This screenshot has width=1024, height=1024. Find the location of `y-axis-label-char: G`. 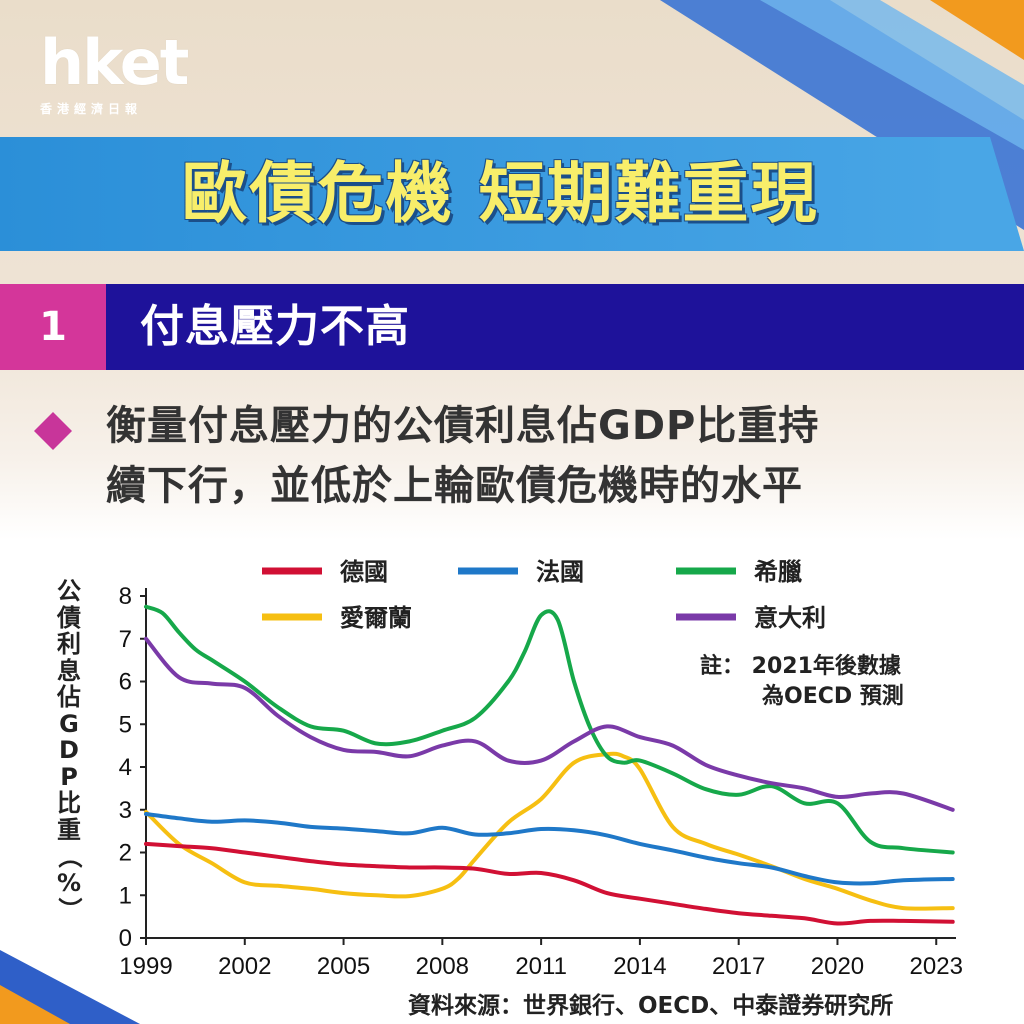

y-axis-label-char: G is located at coordinates (69, 723).